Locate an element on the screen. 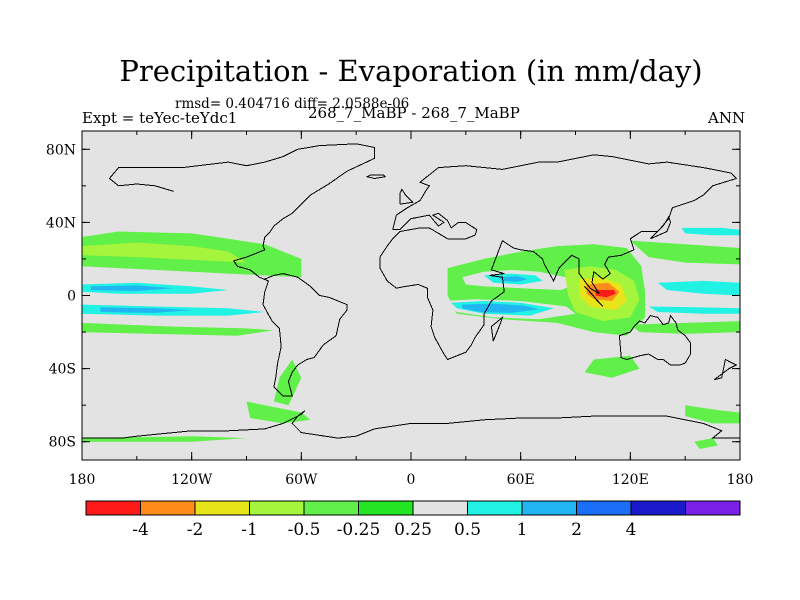 Image resolution: width=800 pixels, height=600 pixels. y-tick-label: 40S is located at coordinates (62, 370).